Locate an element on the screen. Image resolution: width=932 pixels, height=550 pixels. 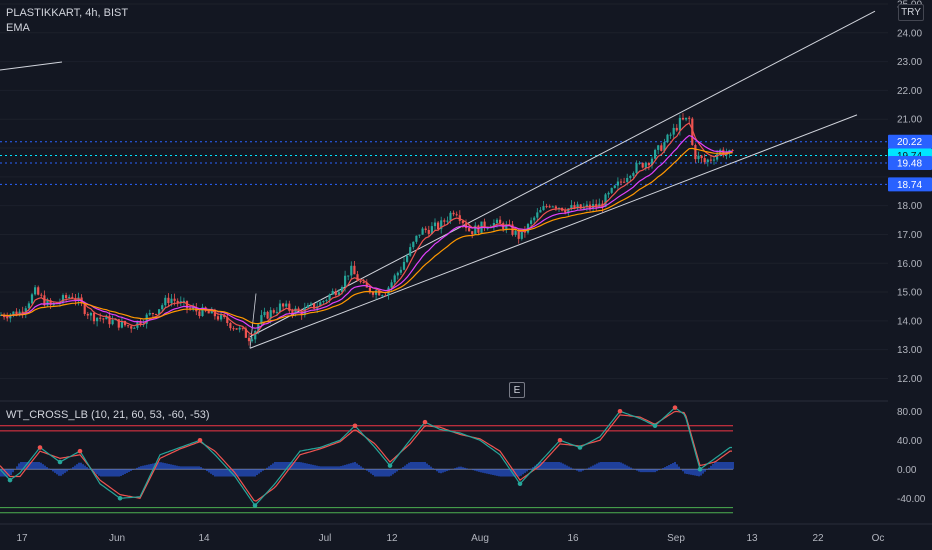
price-tick-label: 18.00 is located at coordinates (909, 206).